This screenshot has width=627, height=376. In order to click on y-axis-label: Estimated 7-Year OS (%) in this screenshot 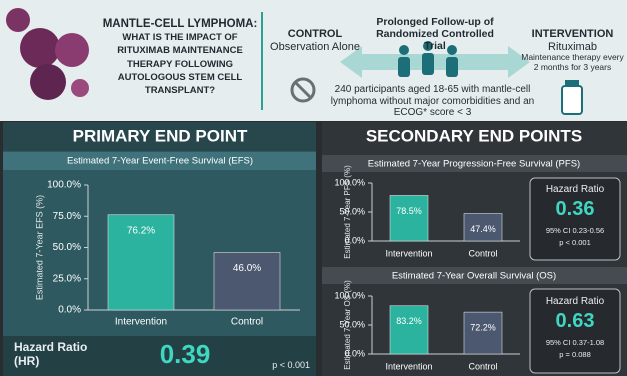, I will do `click(347, 325)`.